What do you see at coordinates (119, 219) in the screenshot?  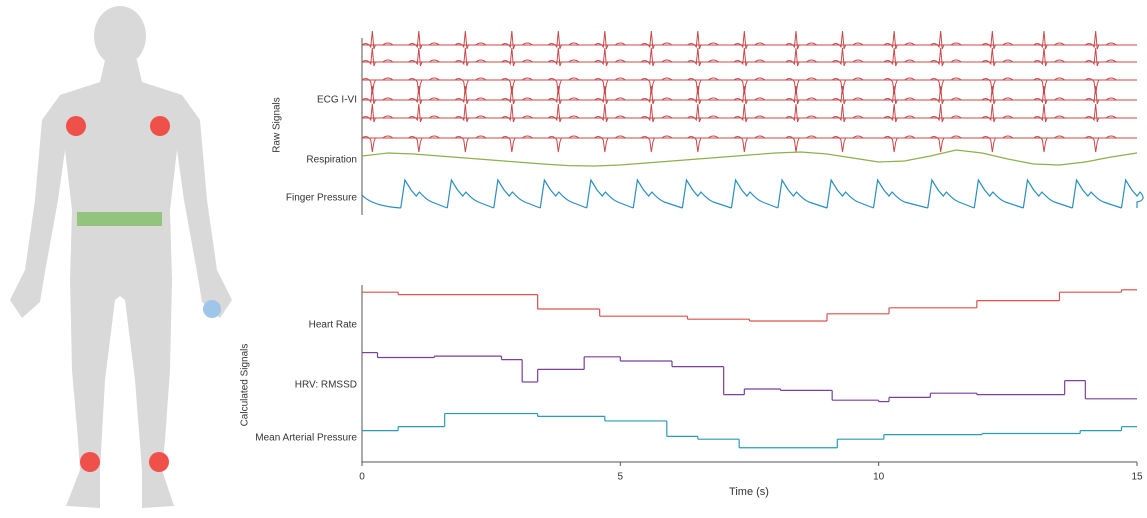 I see `respiration-belt` at bounding box center [119, 219].